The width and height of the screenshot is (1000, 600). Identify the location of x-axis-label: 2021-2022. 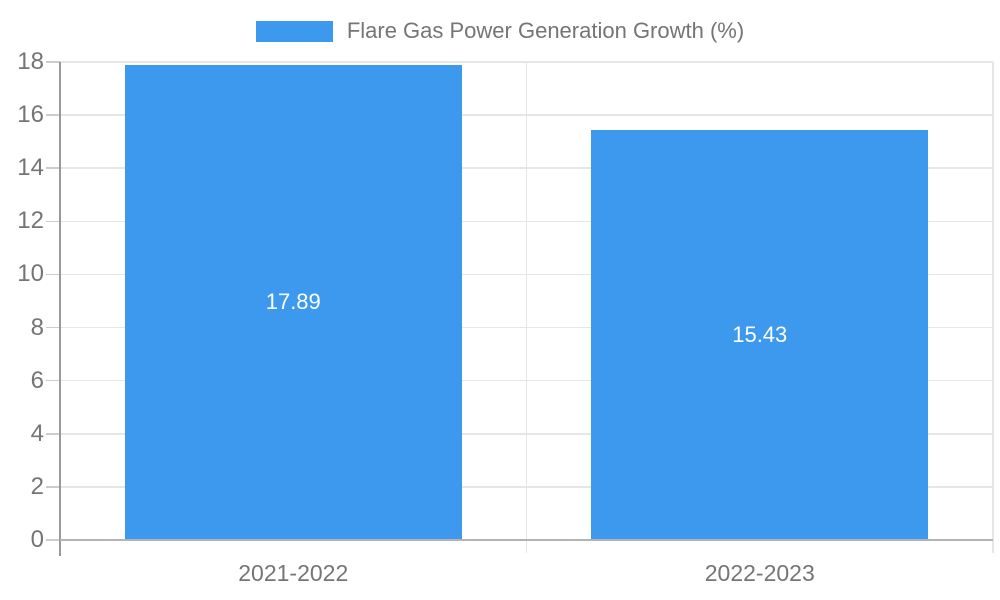
(293, 573).